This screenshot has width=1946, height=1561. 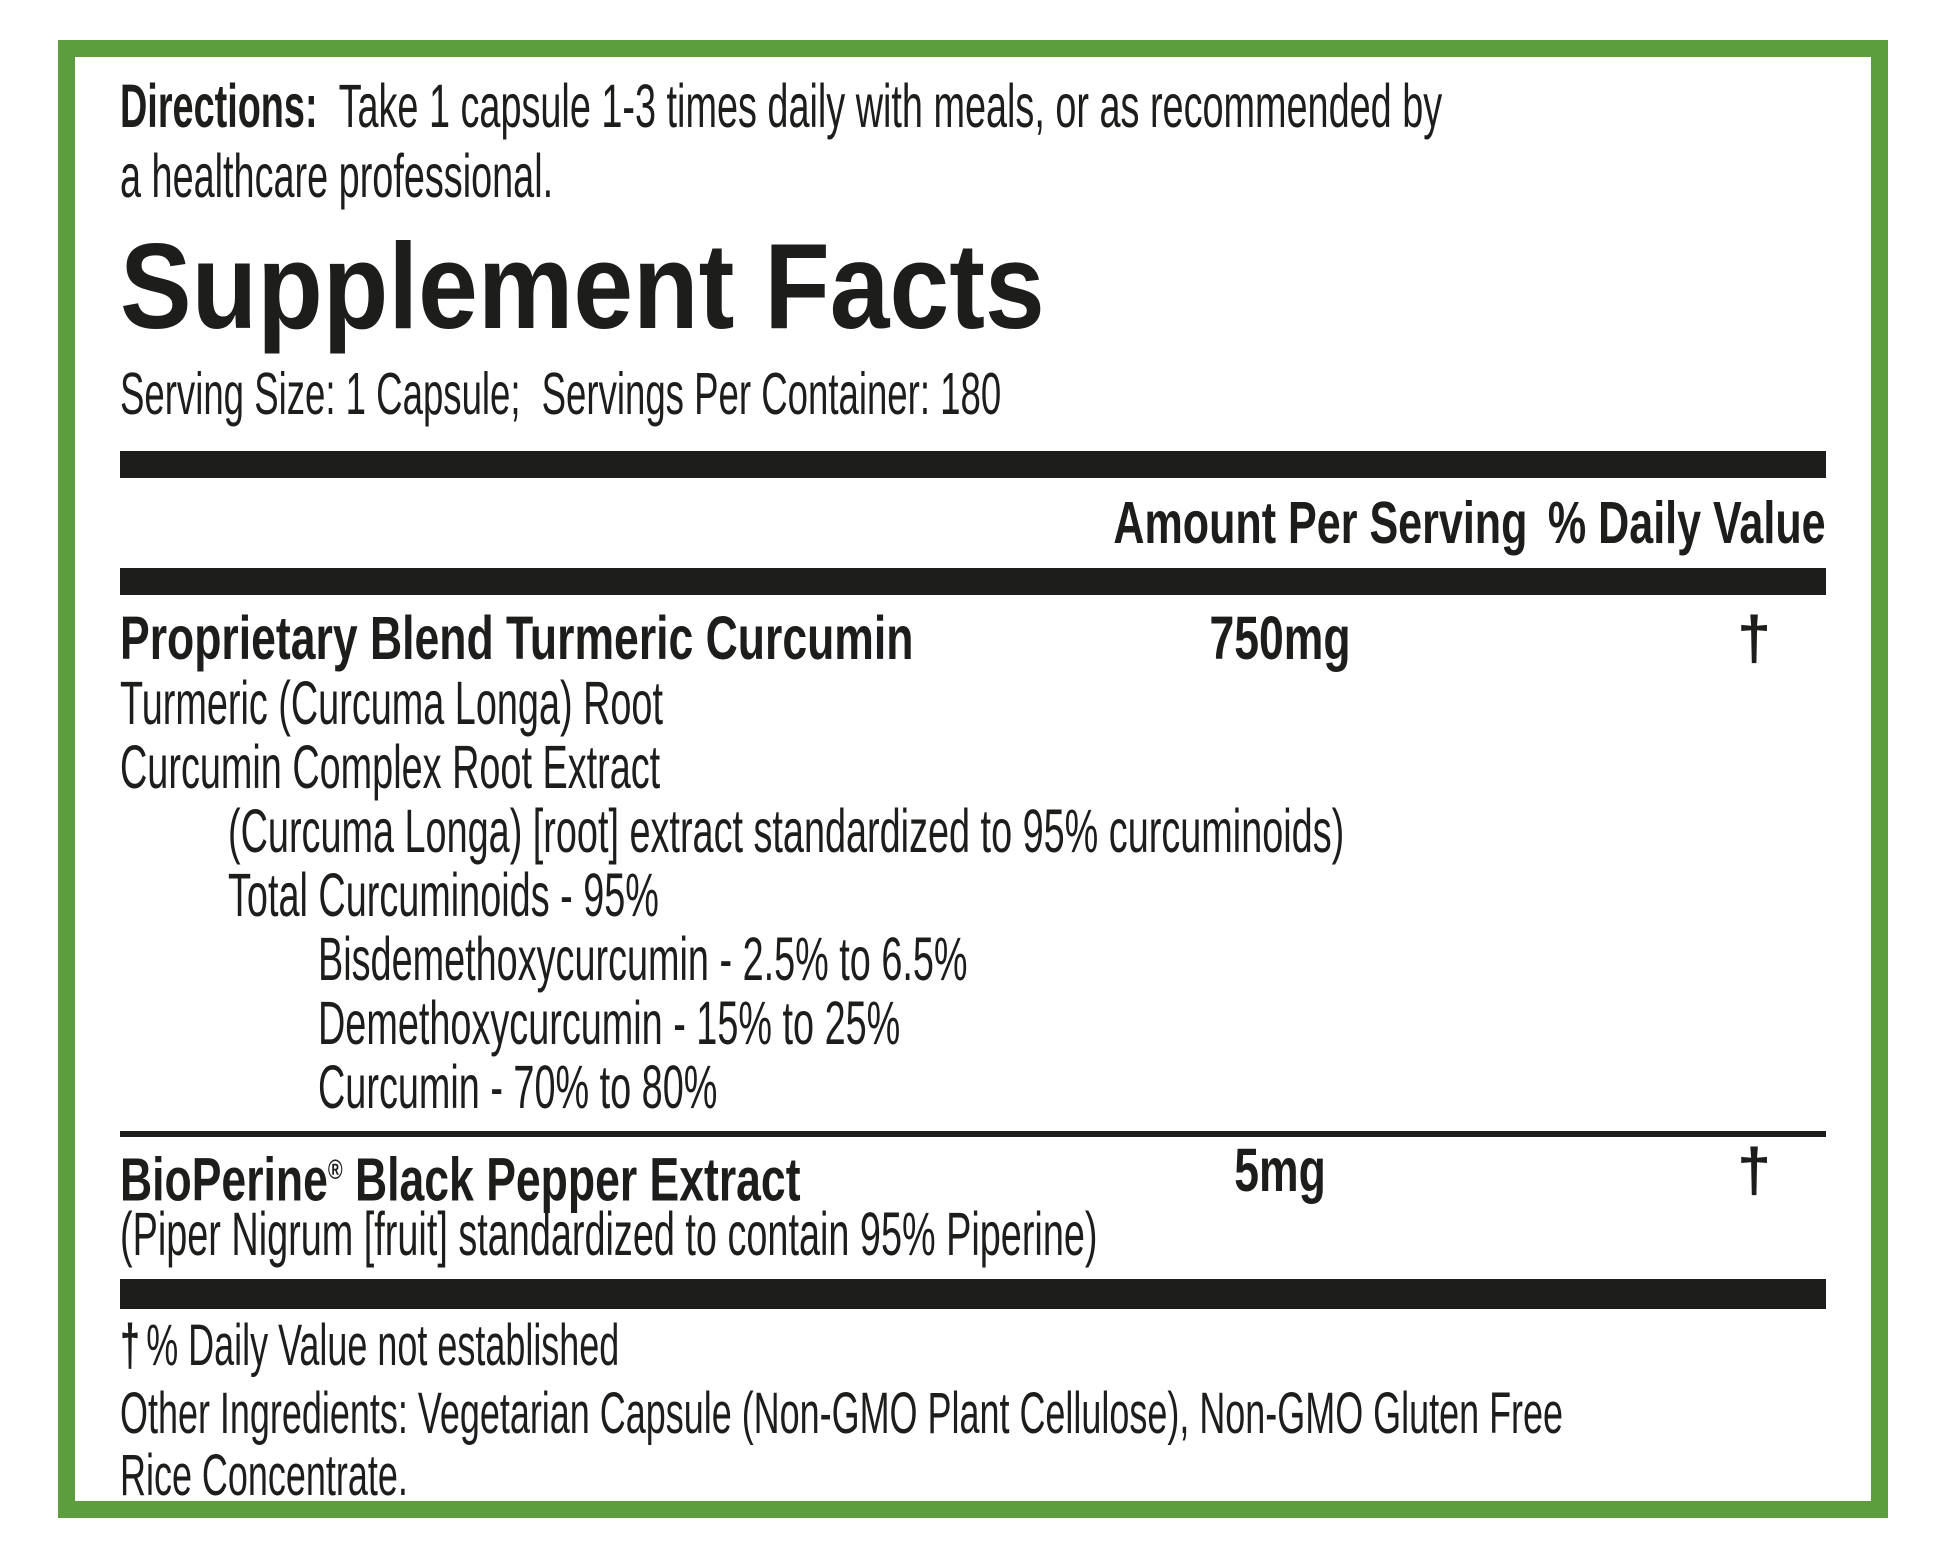 I want to click on blend-line: Demethoxycurcumin - 15% to 25%, so click(x=609, y=1023).